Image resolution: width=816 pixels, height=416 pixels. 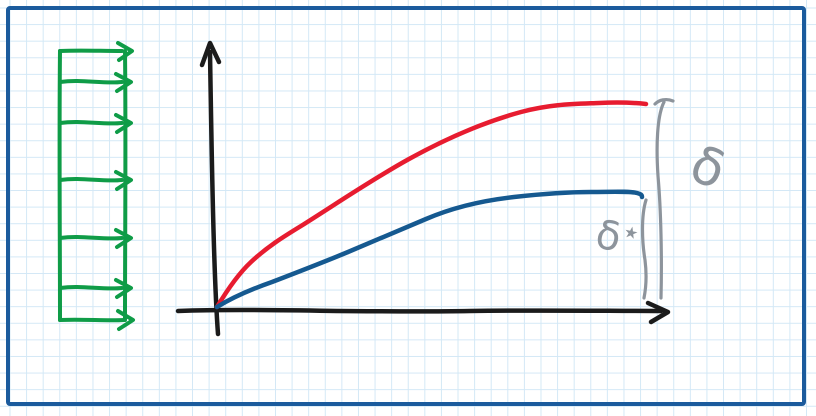 I want to click on thickness-brackets, so click(x=657, y=198).